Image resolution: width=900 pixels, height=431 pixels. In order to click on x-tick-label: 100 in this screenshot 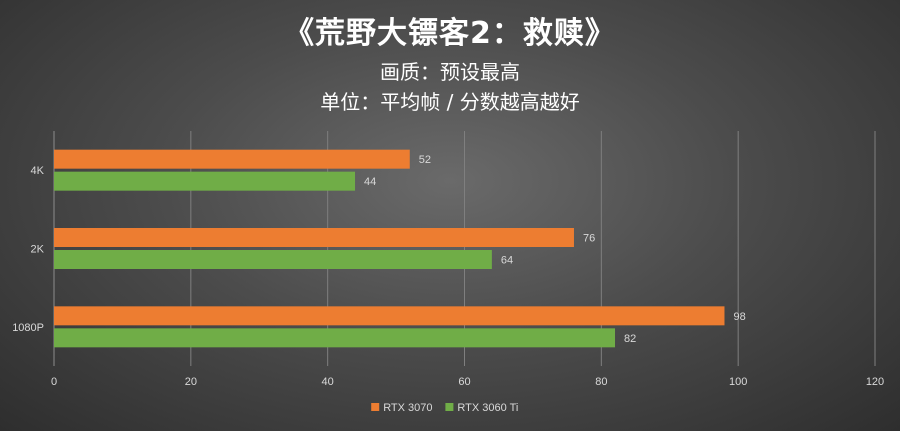, I will do `click(738, 382)`.